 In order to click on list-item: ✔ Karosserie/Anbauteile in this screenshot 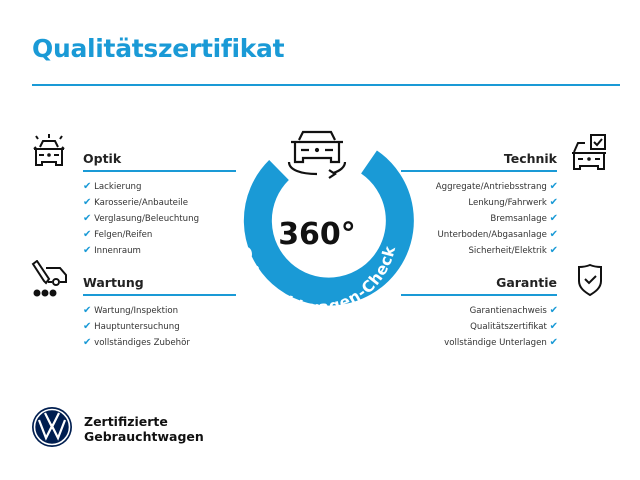, I will do `click(141, 203)`.